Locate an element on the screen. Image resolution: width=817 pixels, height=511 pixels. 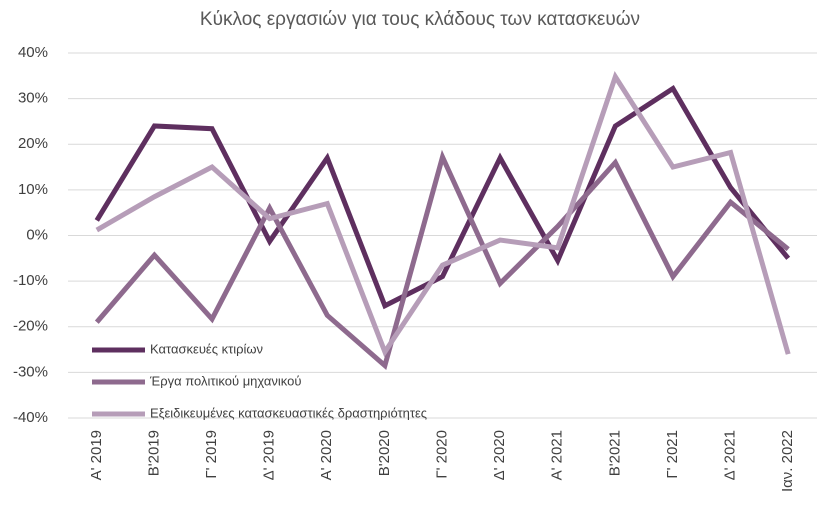
x-tick-label: Β'2021 is located at coordinates (614, 453).